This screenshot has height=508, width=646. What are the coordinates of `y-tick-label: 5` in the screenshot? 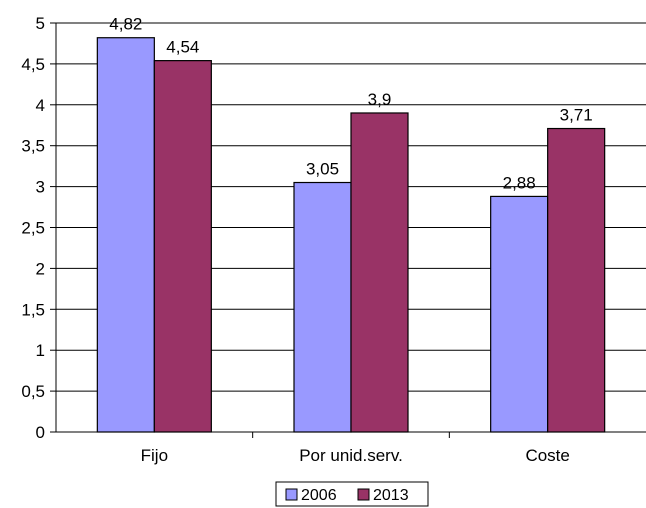 It's located at (40, 23).